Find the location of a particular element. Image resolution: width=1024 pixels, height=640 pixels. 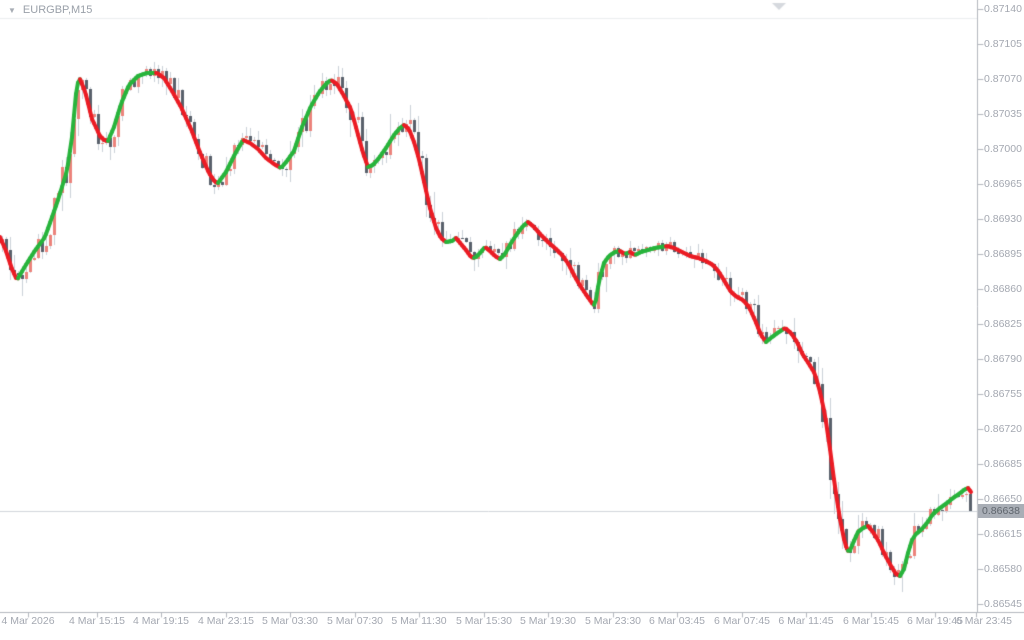

time-axis-label: 5 Mar 07:30 is located at coordinates (355, 621).